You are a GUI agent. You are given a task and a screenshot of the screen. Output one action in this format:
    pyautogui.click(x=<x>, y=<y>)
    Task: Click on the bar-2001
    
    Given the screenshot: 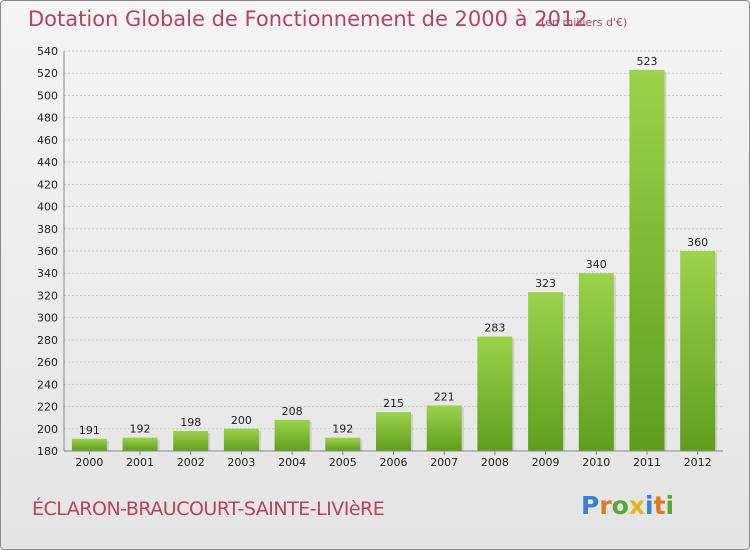 What is the action you would take?
    pyautogui.click(x=140, y=444)
    